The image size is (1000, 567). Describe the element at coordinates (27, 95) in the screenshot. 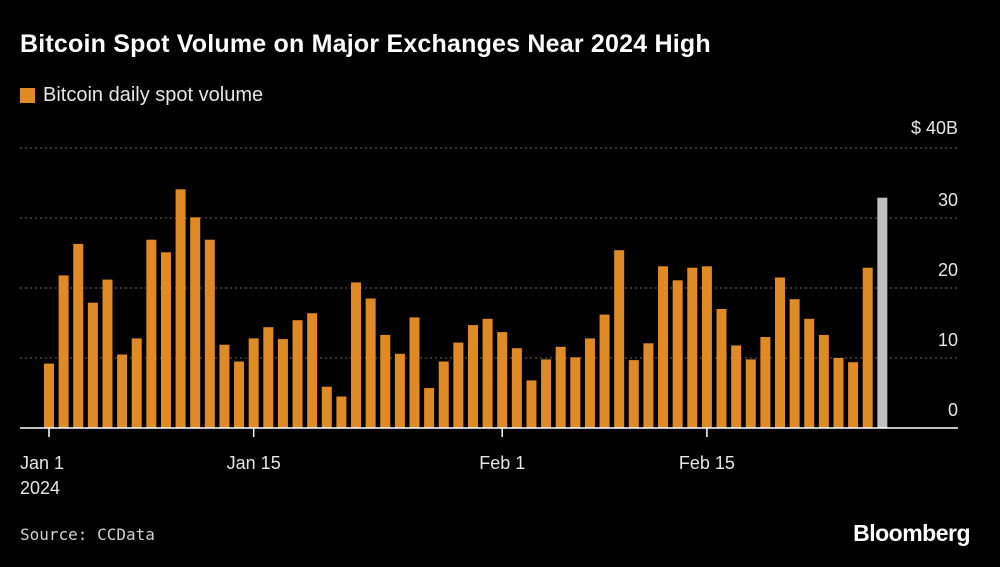

I see `legend-swatch` at that location.